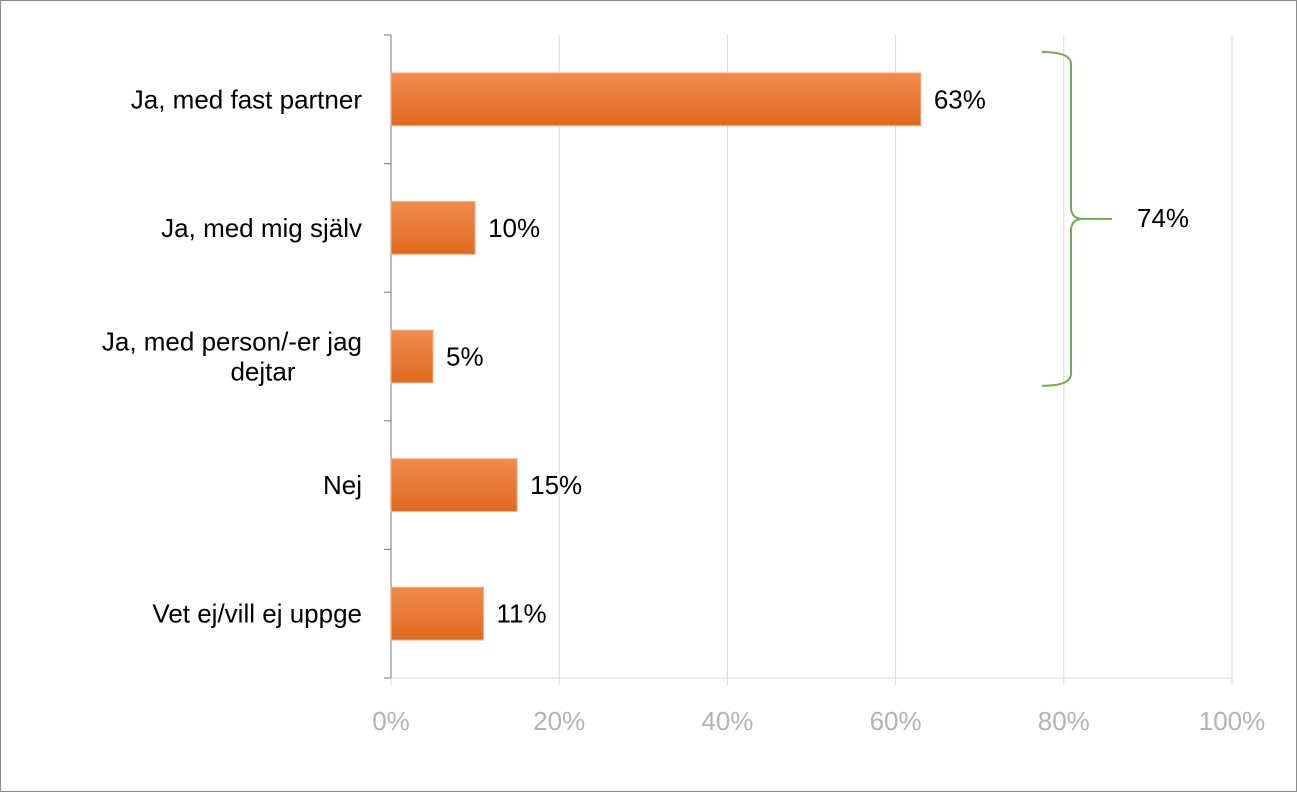 The height and width of the screenshot is (792, 1297). Describe the element at coordinates (514, 228) in the screenshot. I see `value-label: 10%` at that location.